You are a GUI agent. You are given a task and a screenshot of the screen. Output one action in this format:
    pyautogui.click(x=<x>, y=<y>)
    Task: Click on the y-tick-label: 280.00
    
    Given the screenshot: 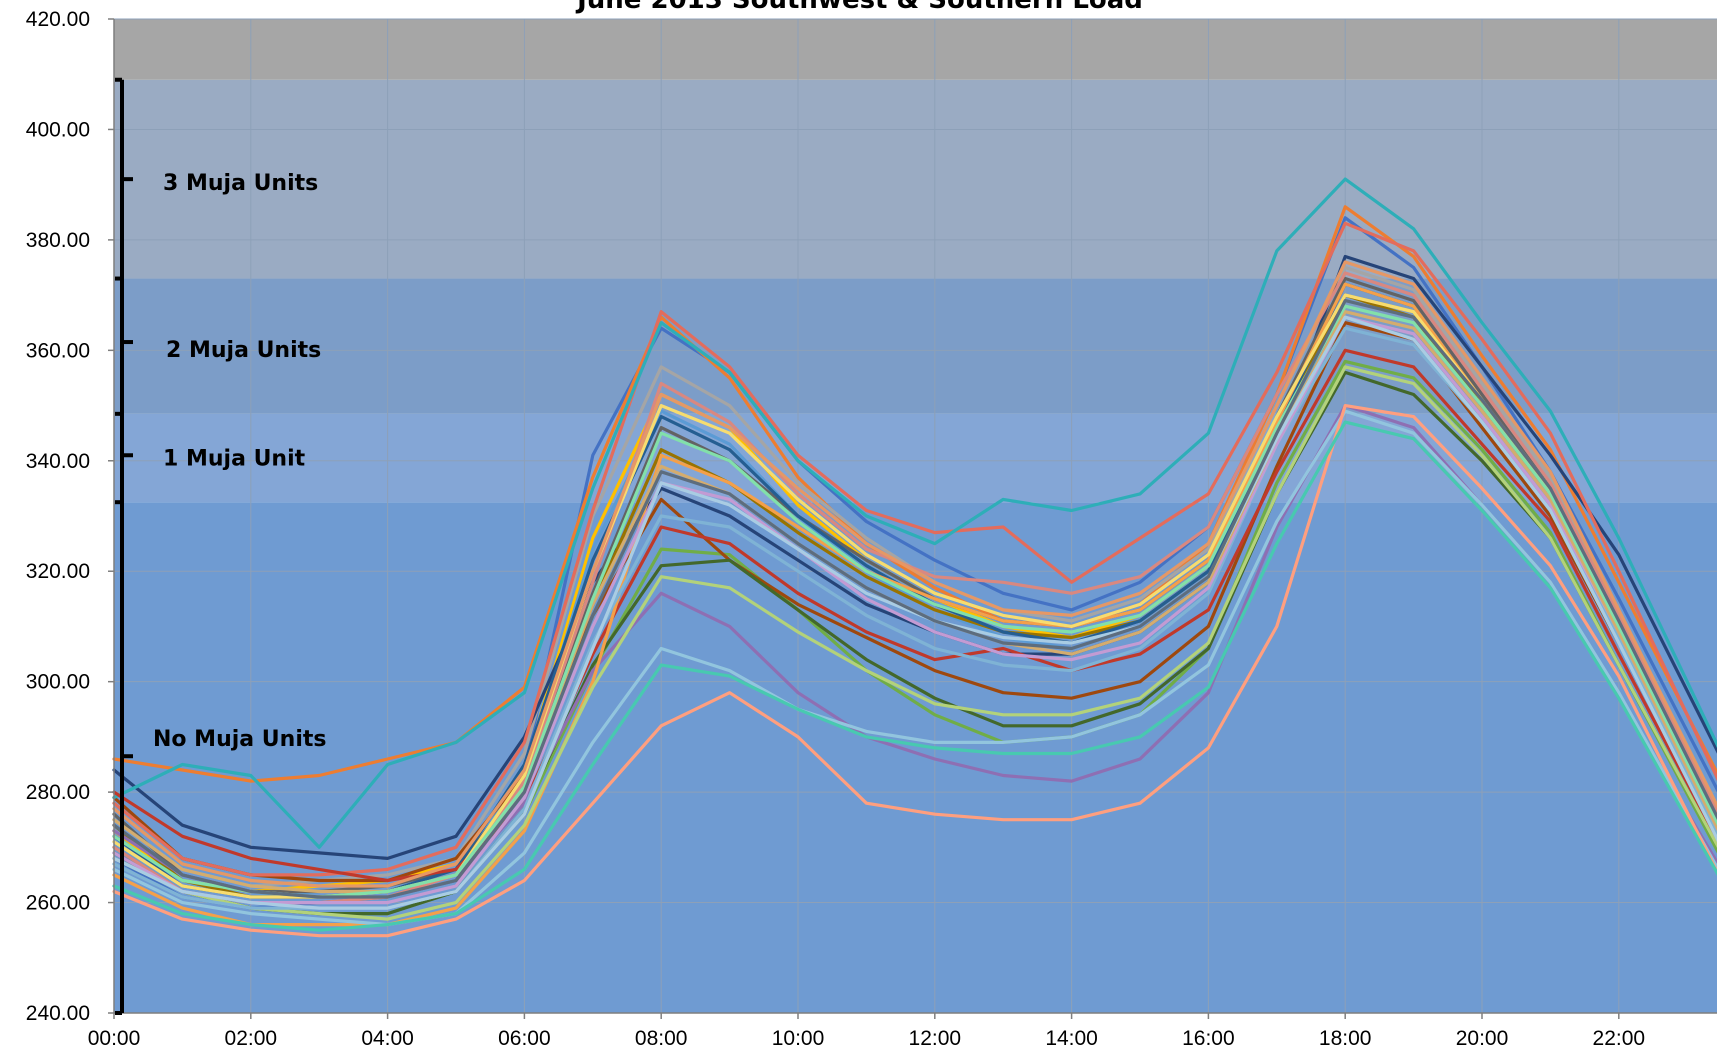 What is the action you would take?
    pyautogui.click(x=58, y=792)
    